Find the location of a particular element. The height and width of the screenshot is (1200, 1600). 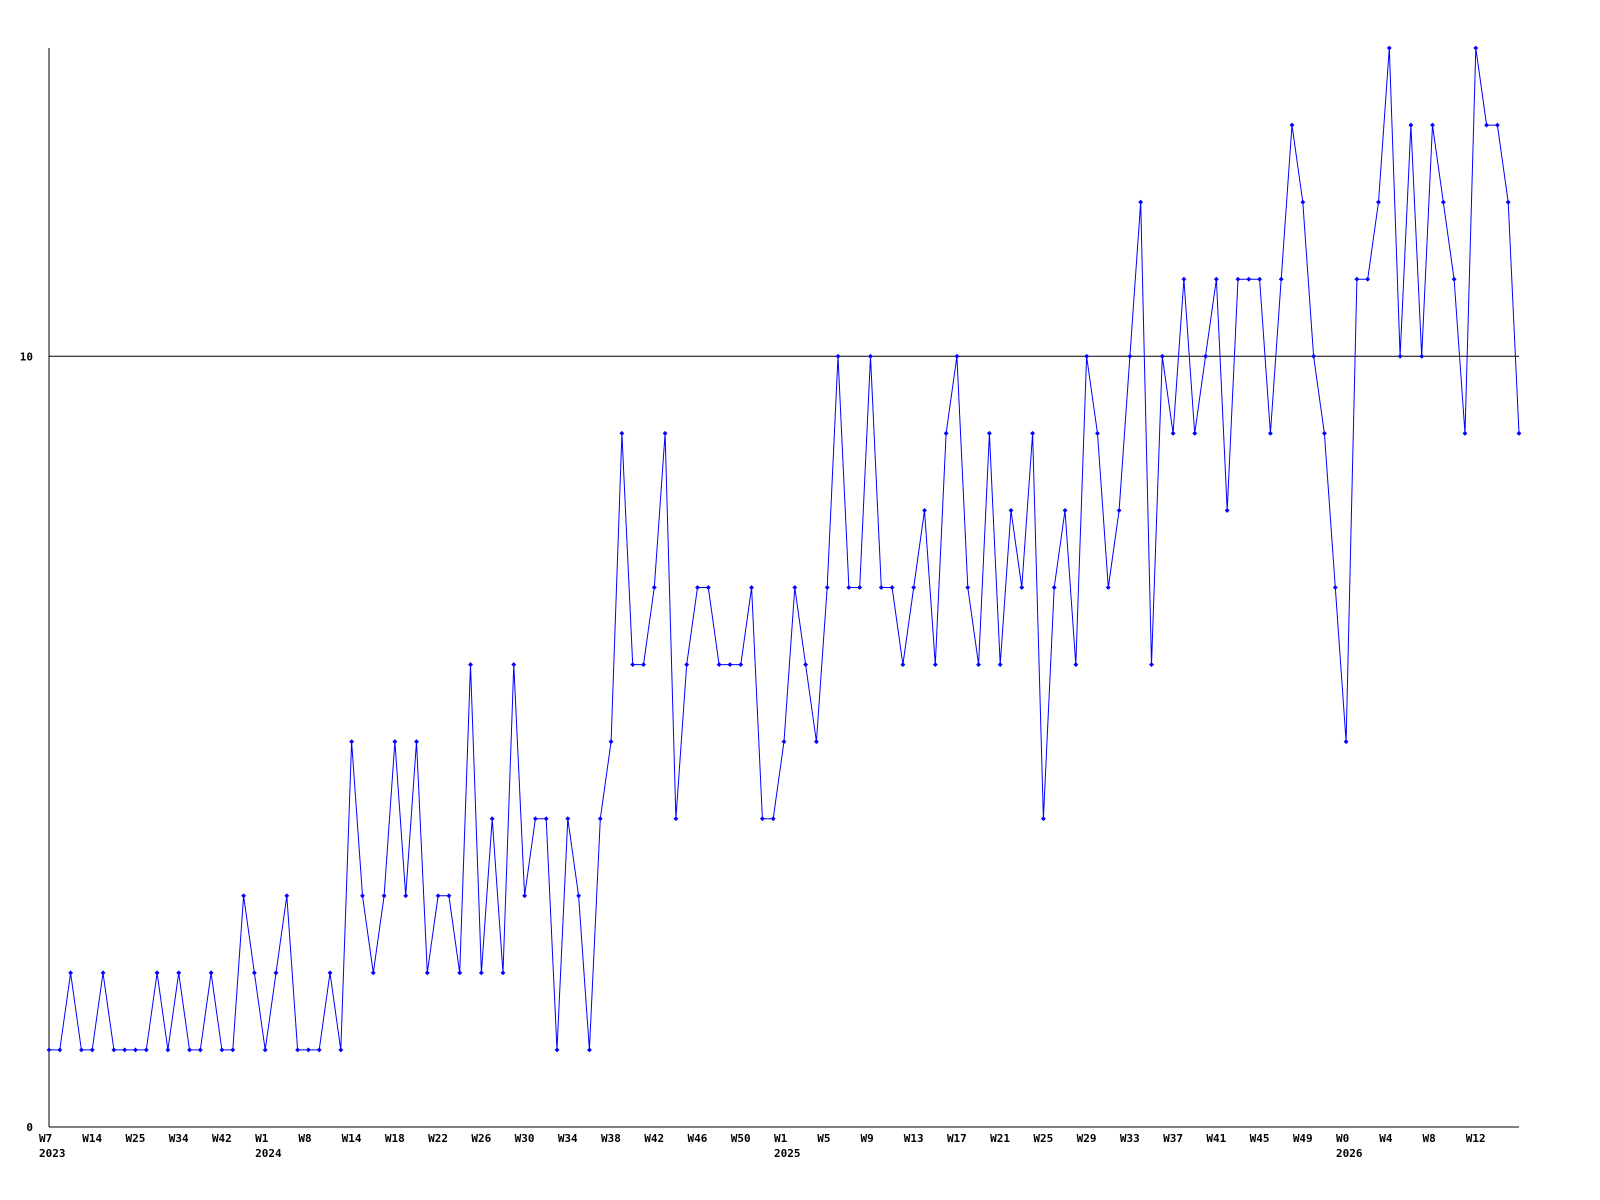

x-tick-label: W4 is located at coordinates (1386, 1138).